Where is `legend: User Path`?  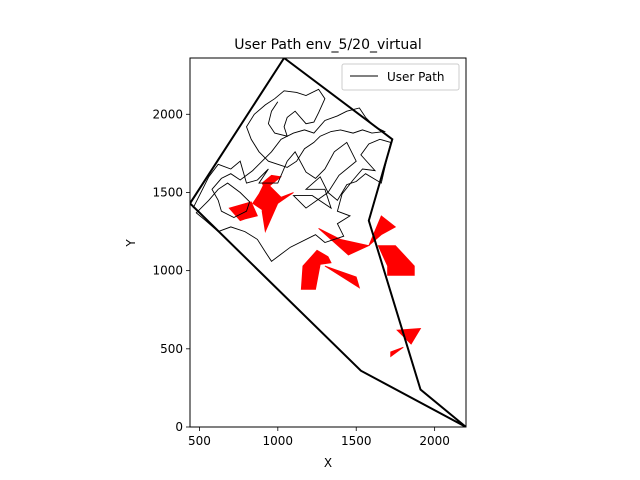
legend: User Path is located at coordinates (400, 77).